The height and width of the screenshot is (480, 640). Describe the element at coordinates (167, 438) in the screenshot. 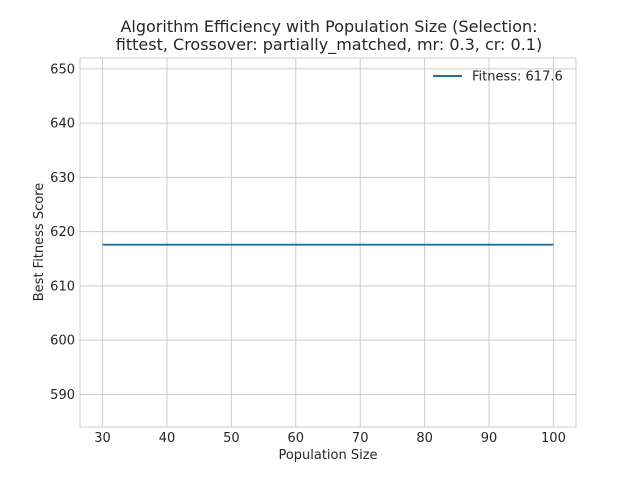

I see `x-tick-label: 40` at that location.